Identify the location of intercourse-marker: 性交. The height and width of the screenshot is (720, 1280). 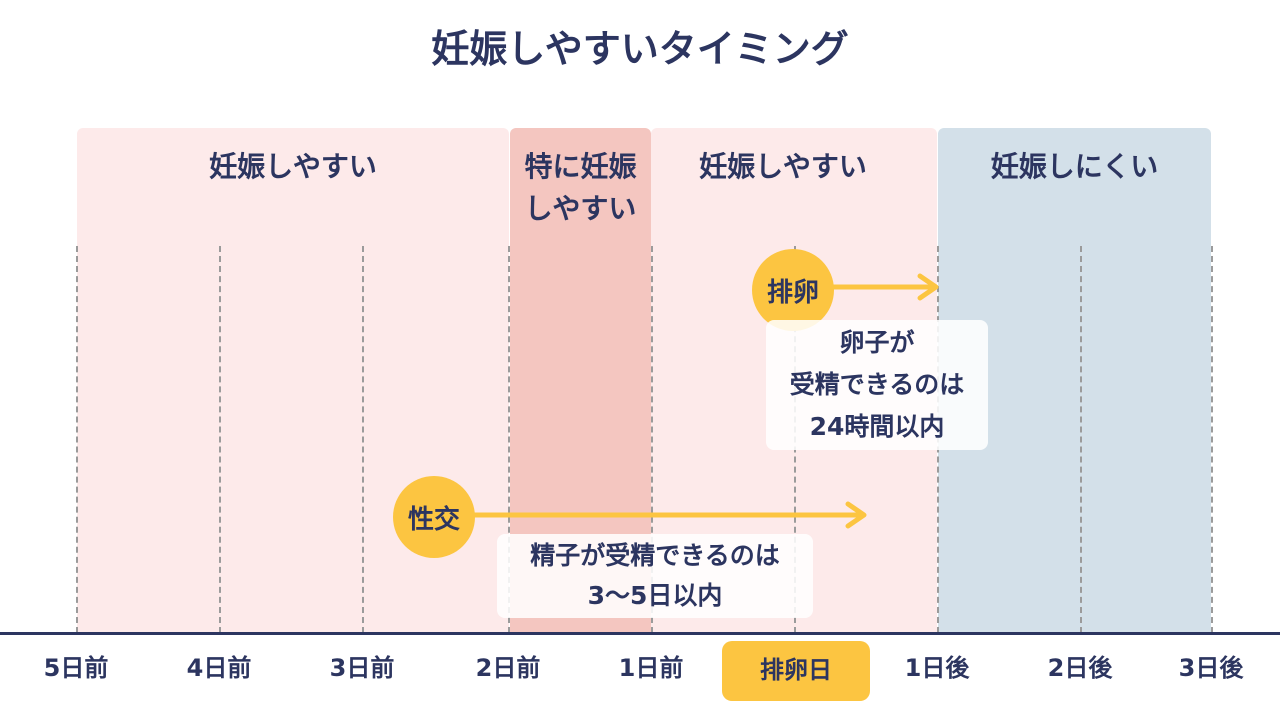
(434, 517).